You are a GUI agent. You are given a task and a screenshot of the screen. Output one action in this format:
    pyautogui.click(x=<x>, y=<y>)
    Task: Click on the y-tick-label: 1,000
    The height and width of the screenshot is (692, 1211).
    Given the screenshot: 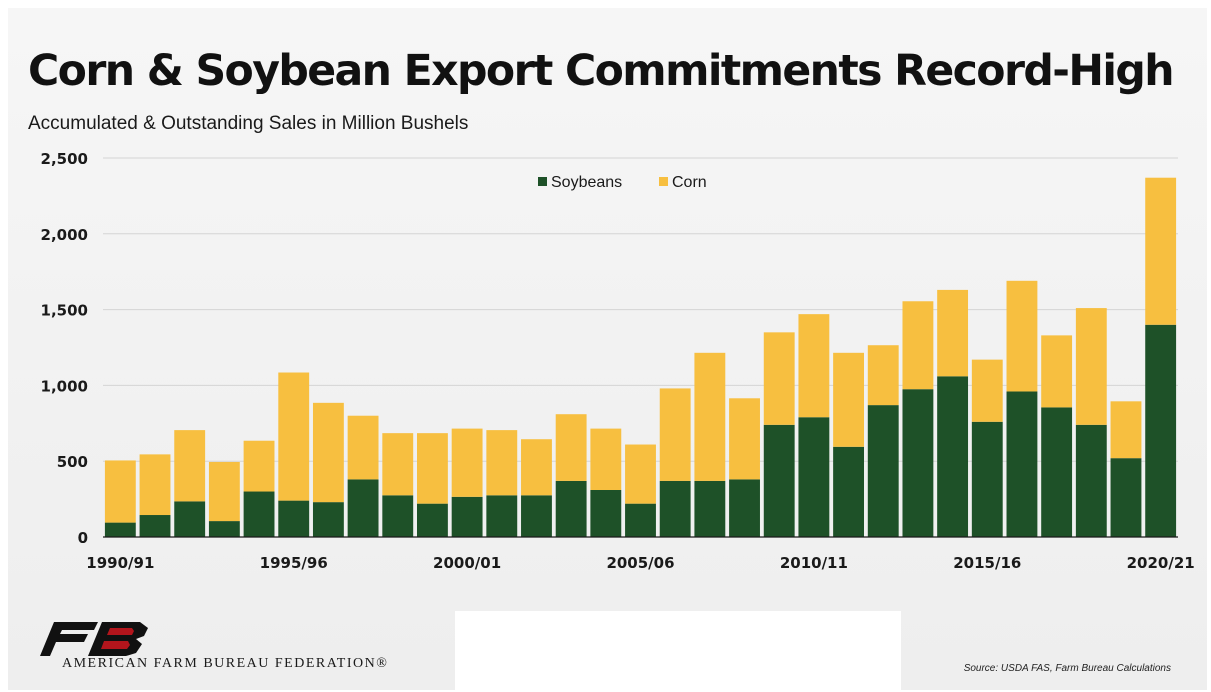 What is the action you would take?
    pyautogui.click(x=64, y=386)
    